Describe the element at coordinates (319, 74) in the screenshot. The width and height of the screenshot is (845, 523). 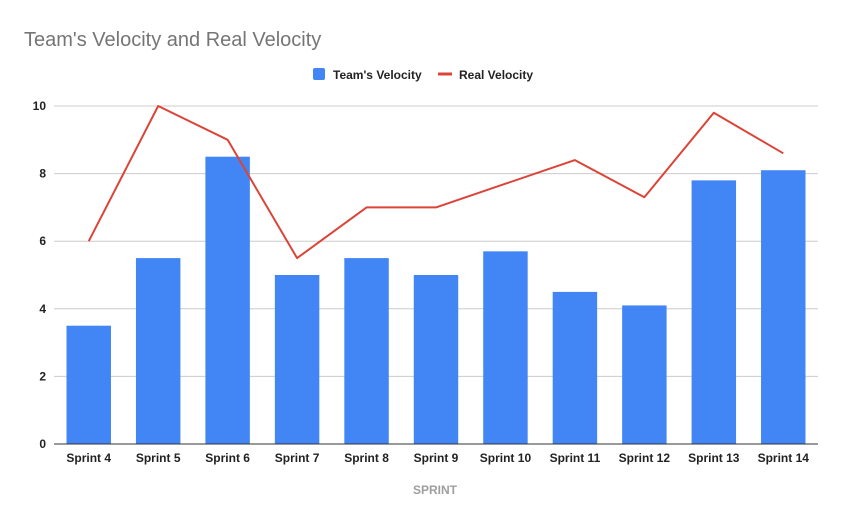
I see `legend-swatch-teams-velocity` at that location.